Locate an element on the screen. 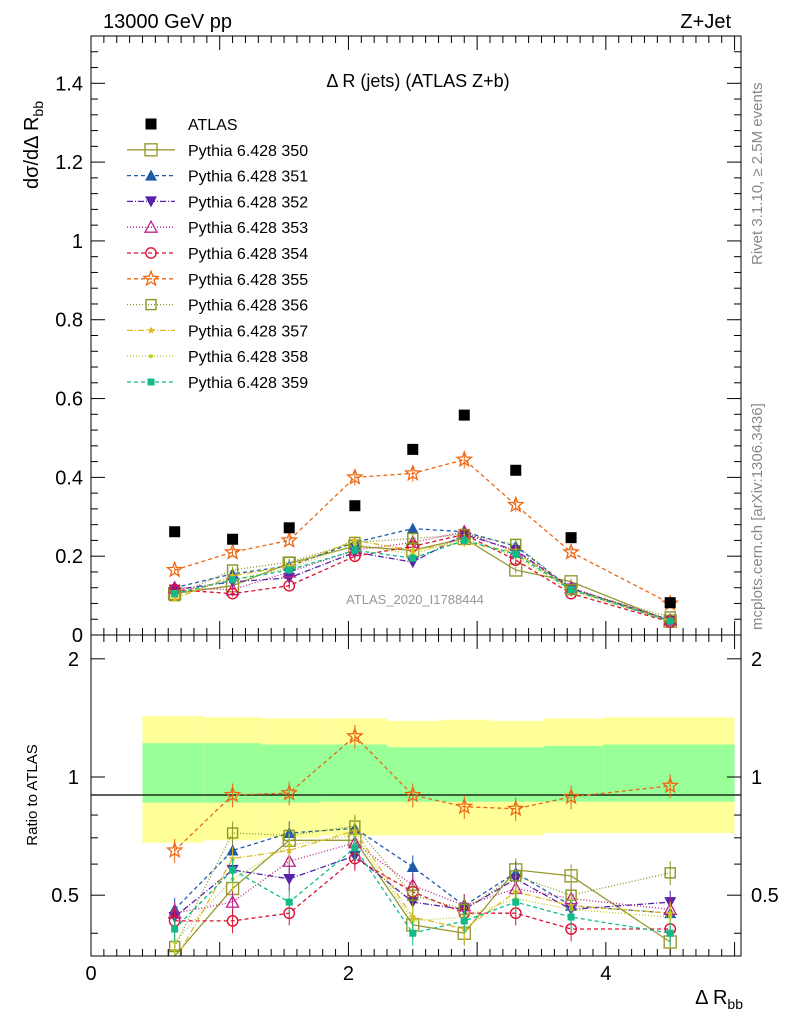  legend-entry: Pythia 6.428 357 is located at coordinates (217, 331).